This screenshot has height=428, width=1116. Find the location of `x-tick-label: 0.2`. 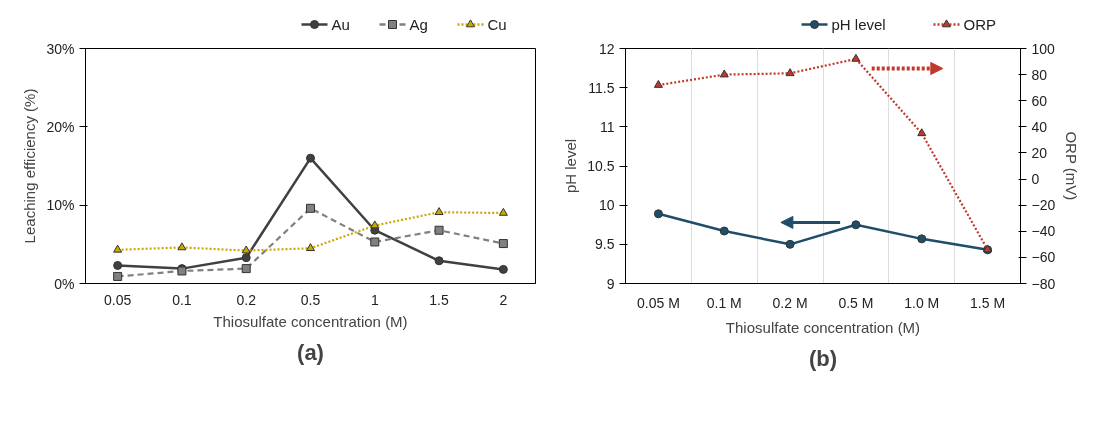

x-tick-label: 0.2 is located at coordinates (246, 299).